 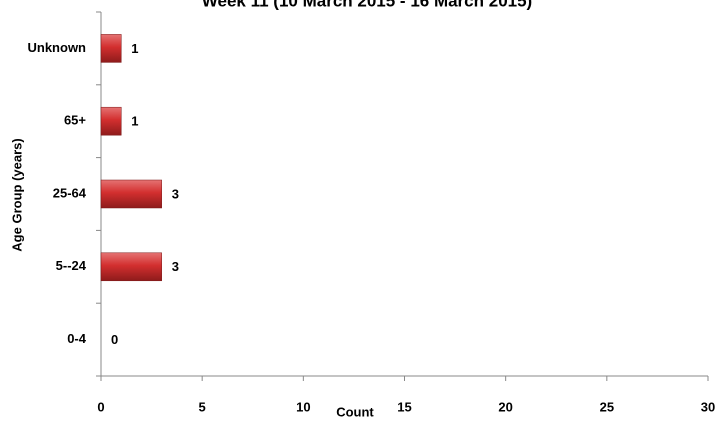 I want to click on y-tick-label: 25-64, so click(x=70, y=192).